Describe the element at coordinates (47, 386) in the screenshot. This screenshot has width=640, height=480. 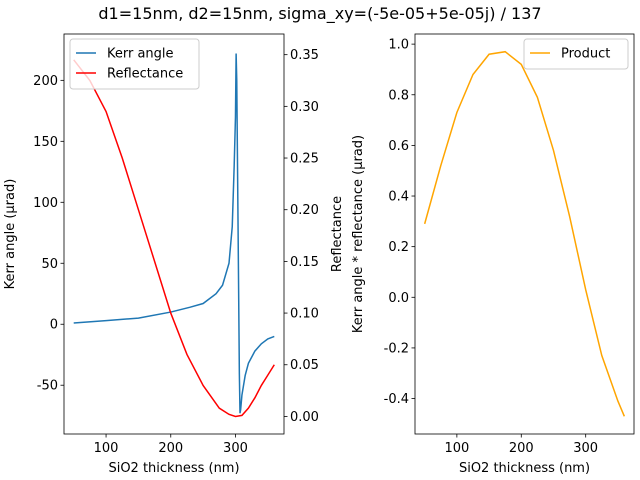
I see `y-tick-label: -50` at that location.